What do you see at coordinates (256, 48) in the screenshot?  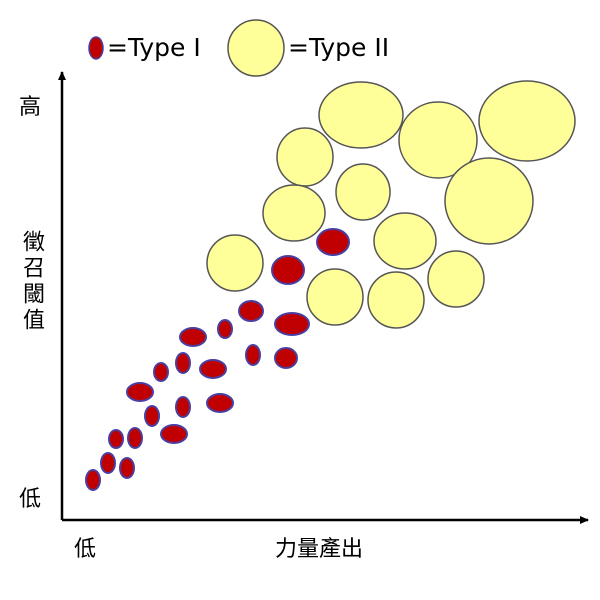 I see `legend-type2-marker` at bounding box center [256, 48].